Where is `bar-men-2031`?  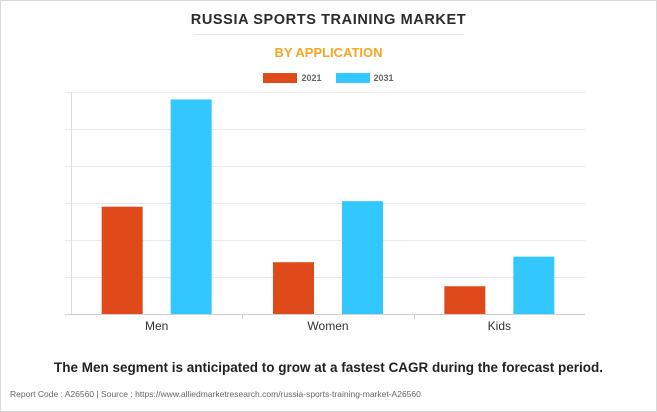 bar-men-2031 is located at coordinates (191, 207).